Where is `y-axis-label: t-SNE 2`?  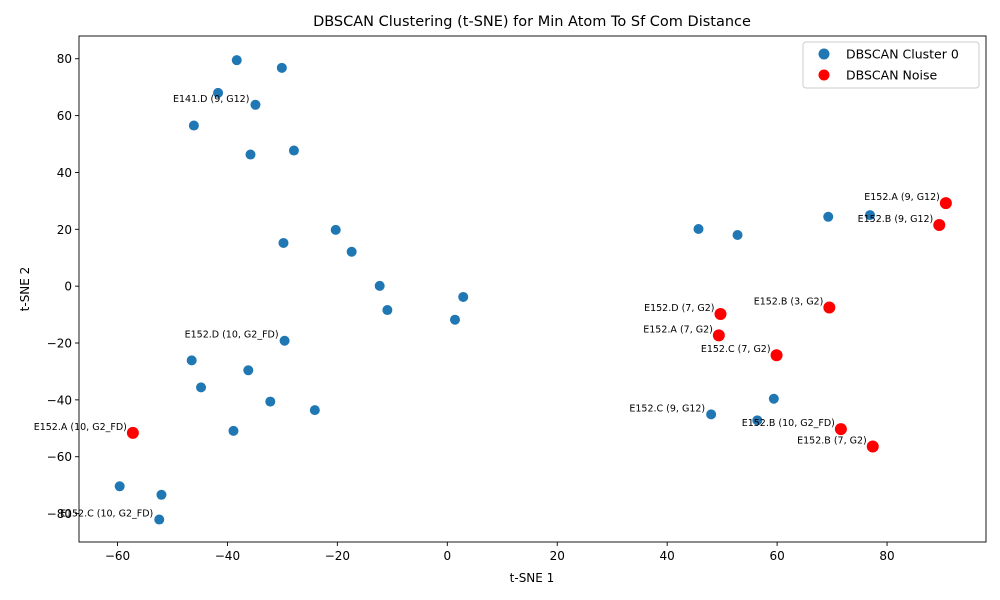 y-axis-label: t-SNE 2 is located at coordinates (25, 289).